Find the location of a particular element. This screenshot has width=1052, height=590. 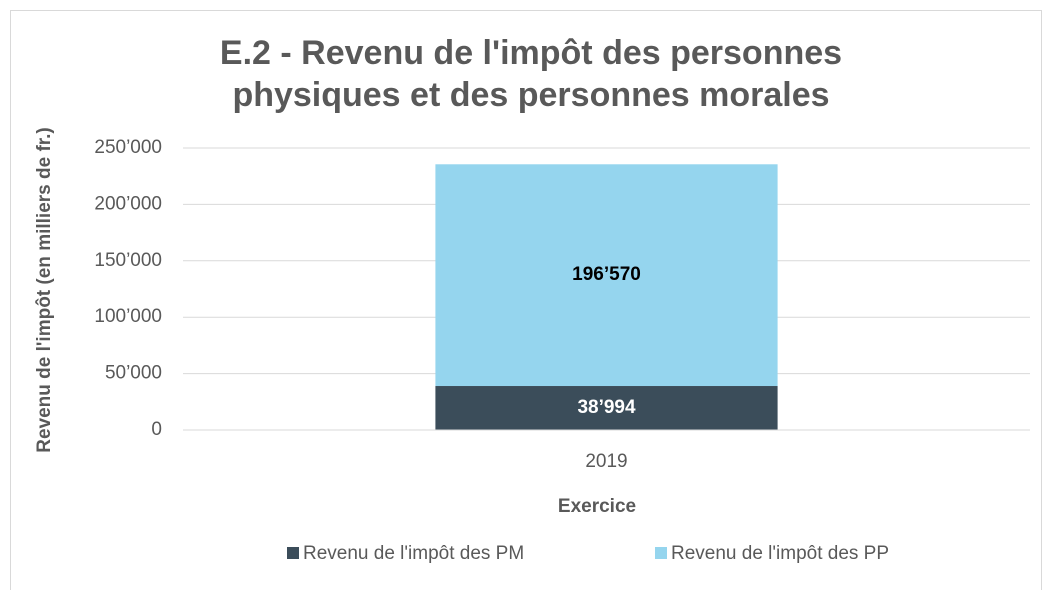

x-tick-label: 2019 is located at coordinates (606, 461).